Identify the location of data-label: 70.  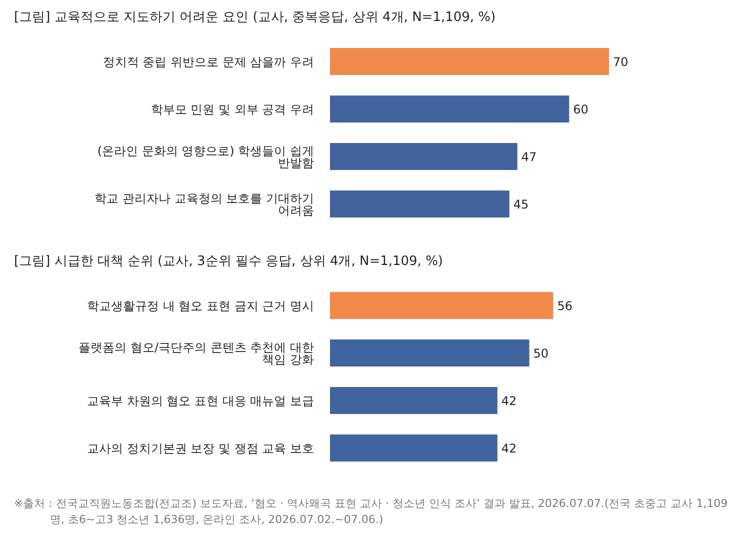
(620, 61).